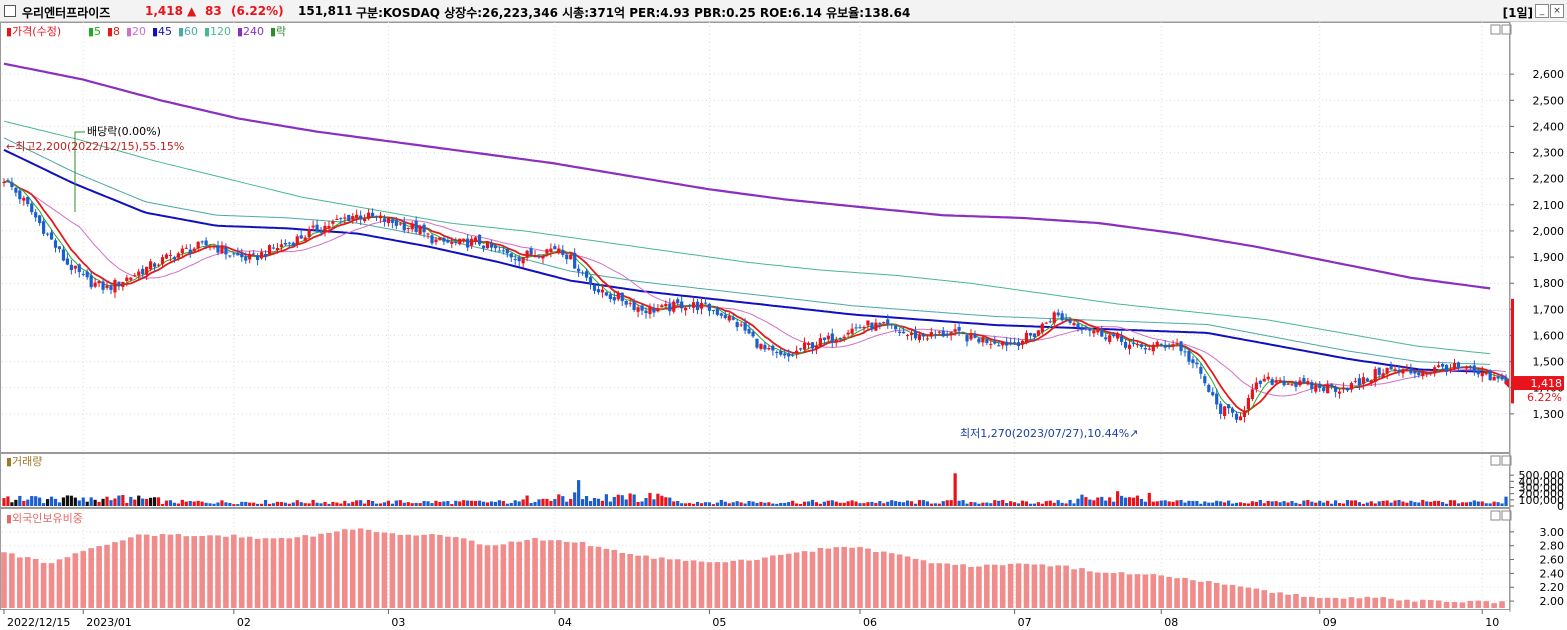  Describe the element at coordinates (1517, 13) in the screenshot. I see `period-selector: [1일]` at that location.